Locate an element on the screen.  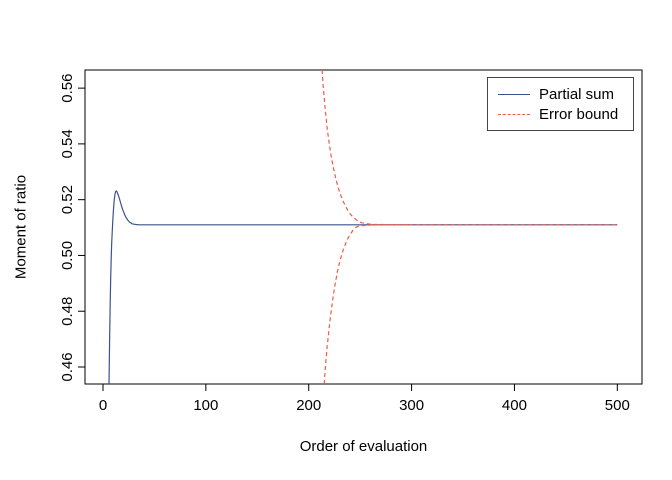
y-tick-label: 0.56 is located at coordinates (67, 88).